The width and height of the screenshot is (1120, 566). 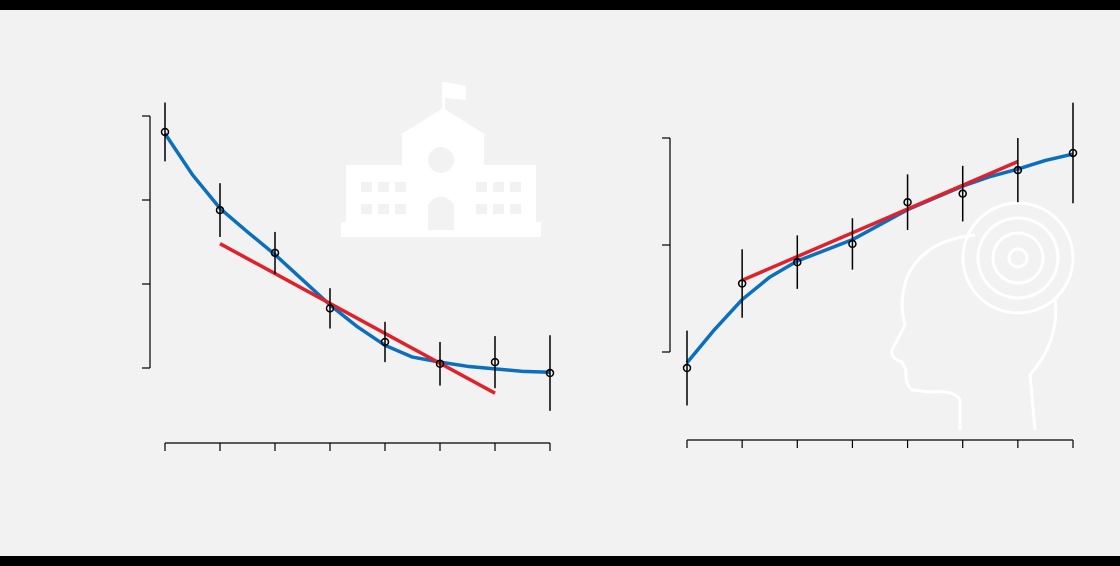 I want to click on school-icon, so click(x=441, y=159).